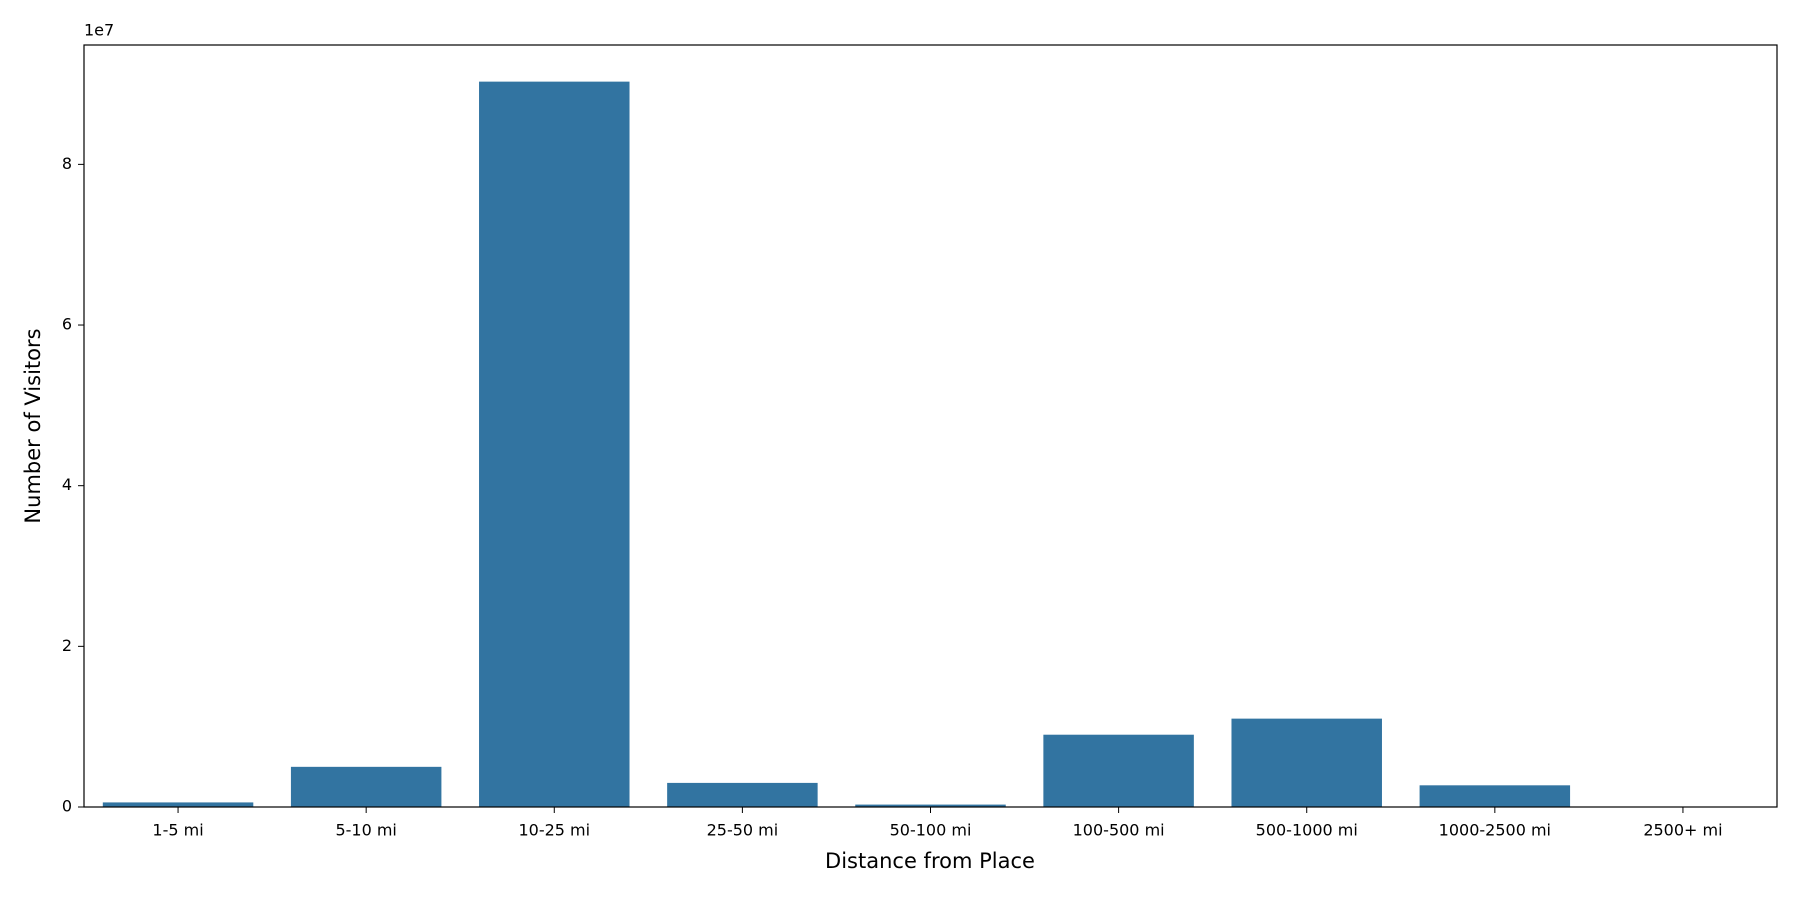  What do you see at coordinates (554, 830) in the screenshot?
I see `x-tick-label: 10-25 mi` at bounding box center [554, 830].